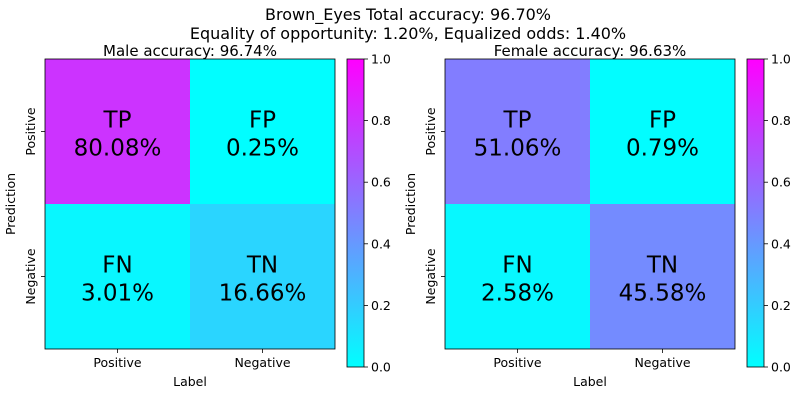 The height and width of the screenshot is (405, 800). I want to click on cell-value-label: 0.79%, so click(662, 149).